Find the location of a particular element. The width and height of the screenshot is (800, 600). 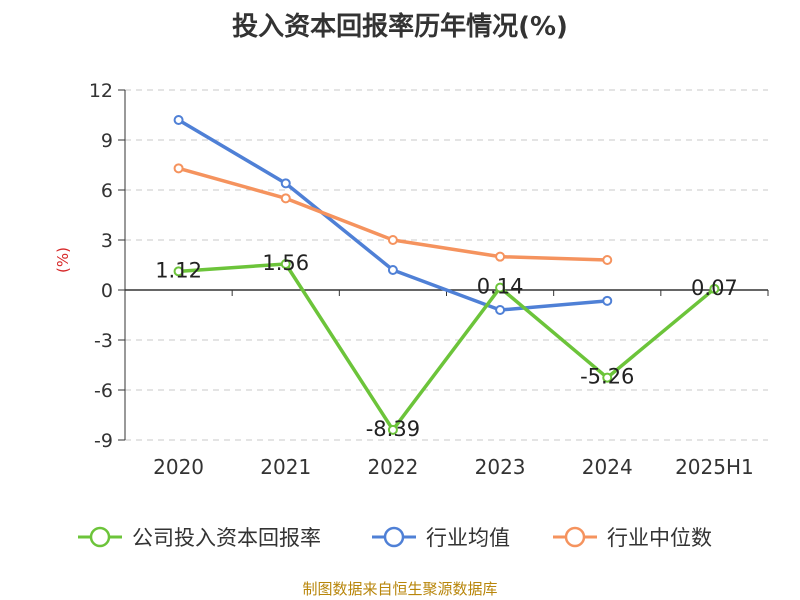

legend-label: 公司投入资本回报率 is located at coordinates (226, 538).